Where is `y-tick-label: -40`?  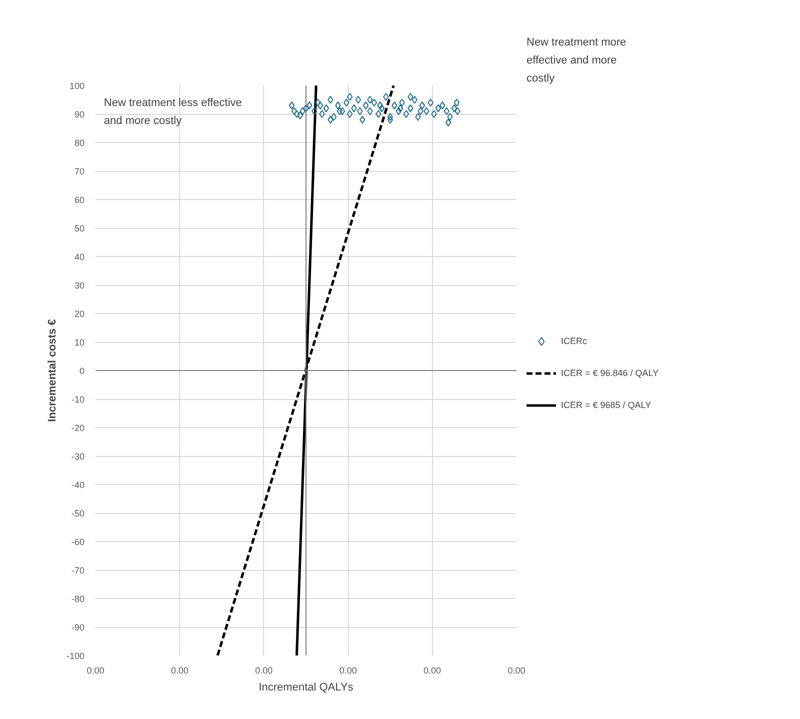 y-tick-label: -40 is located at coordinates (78, 485).